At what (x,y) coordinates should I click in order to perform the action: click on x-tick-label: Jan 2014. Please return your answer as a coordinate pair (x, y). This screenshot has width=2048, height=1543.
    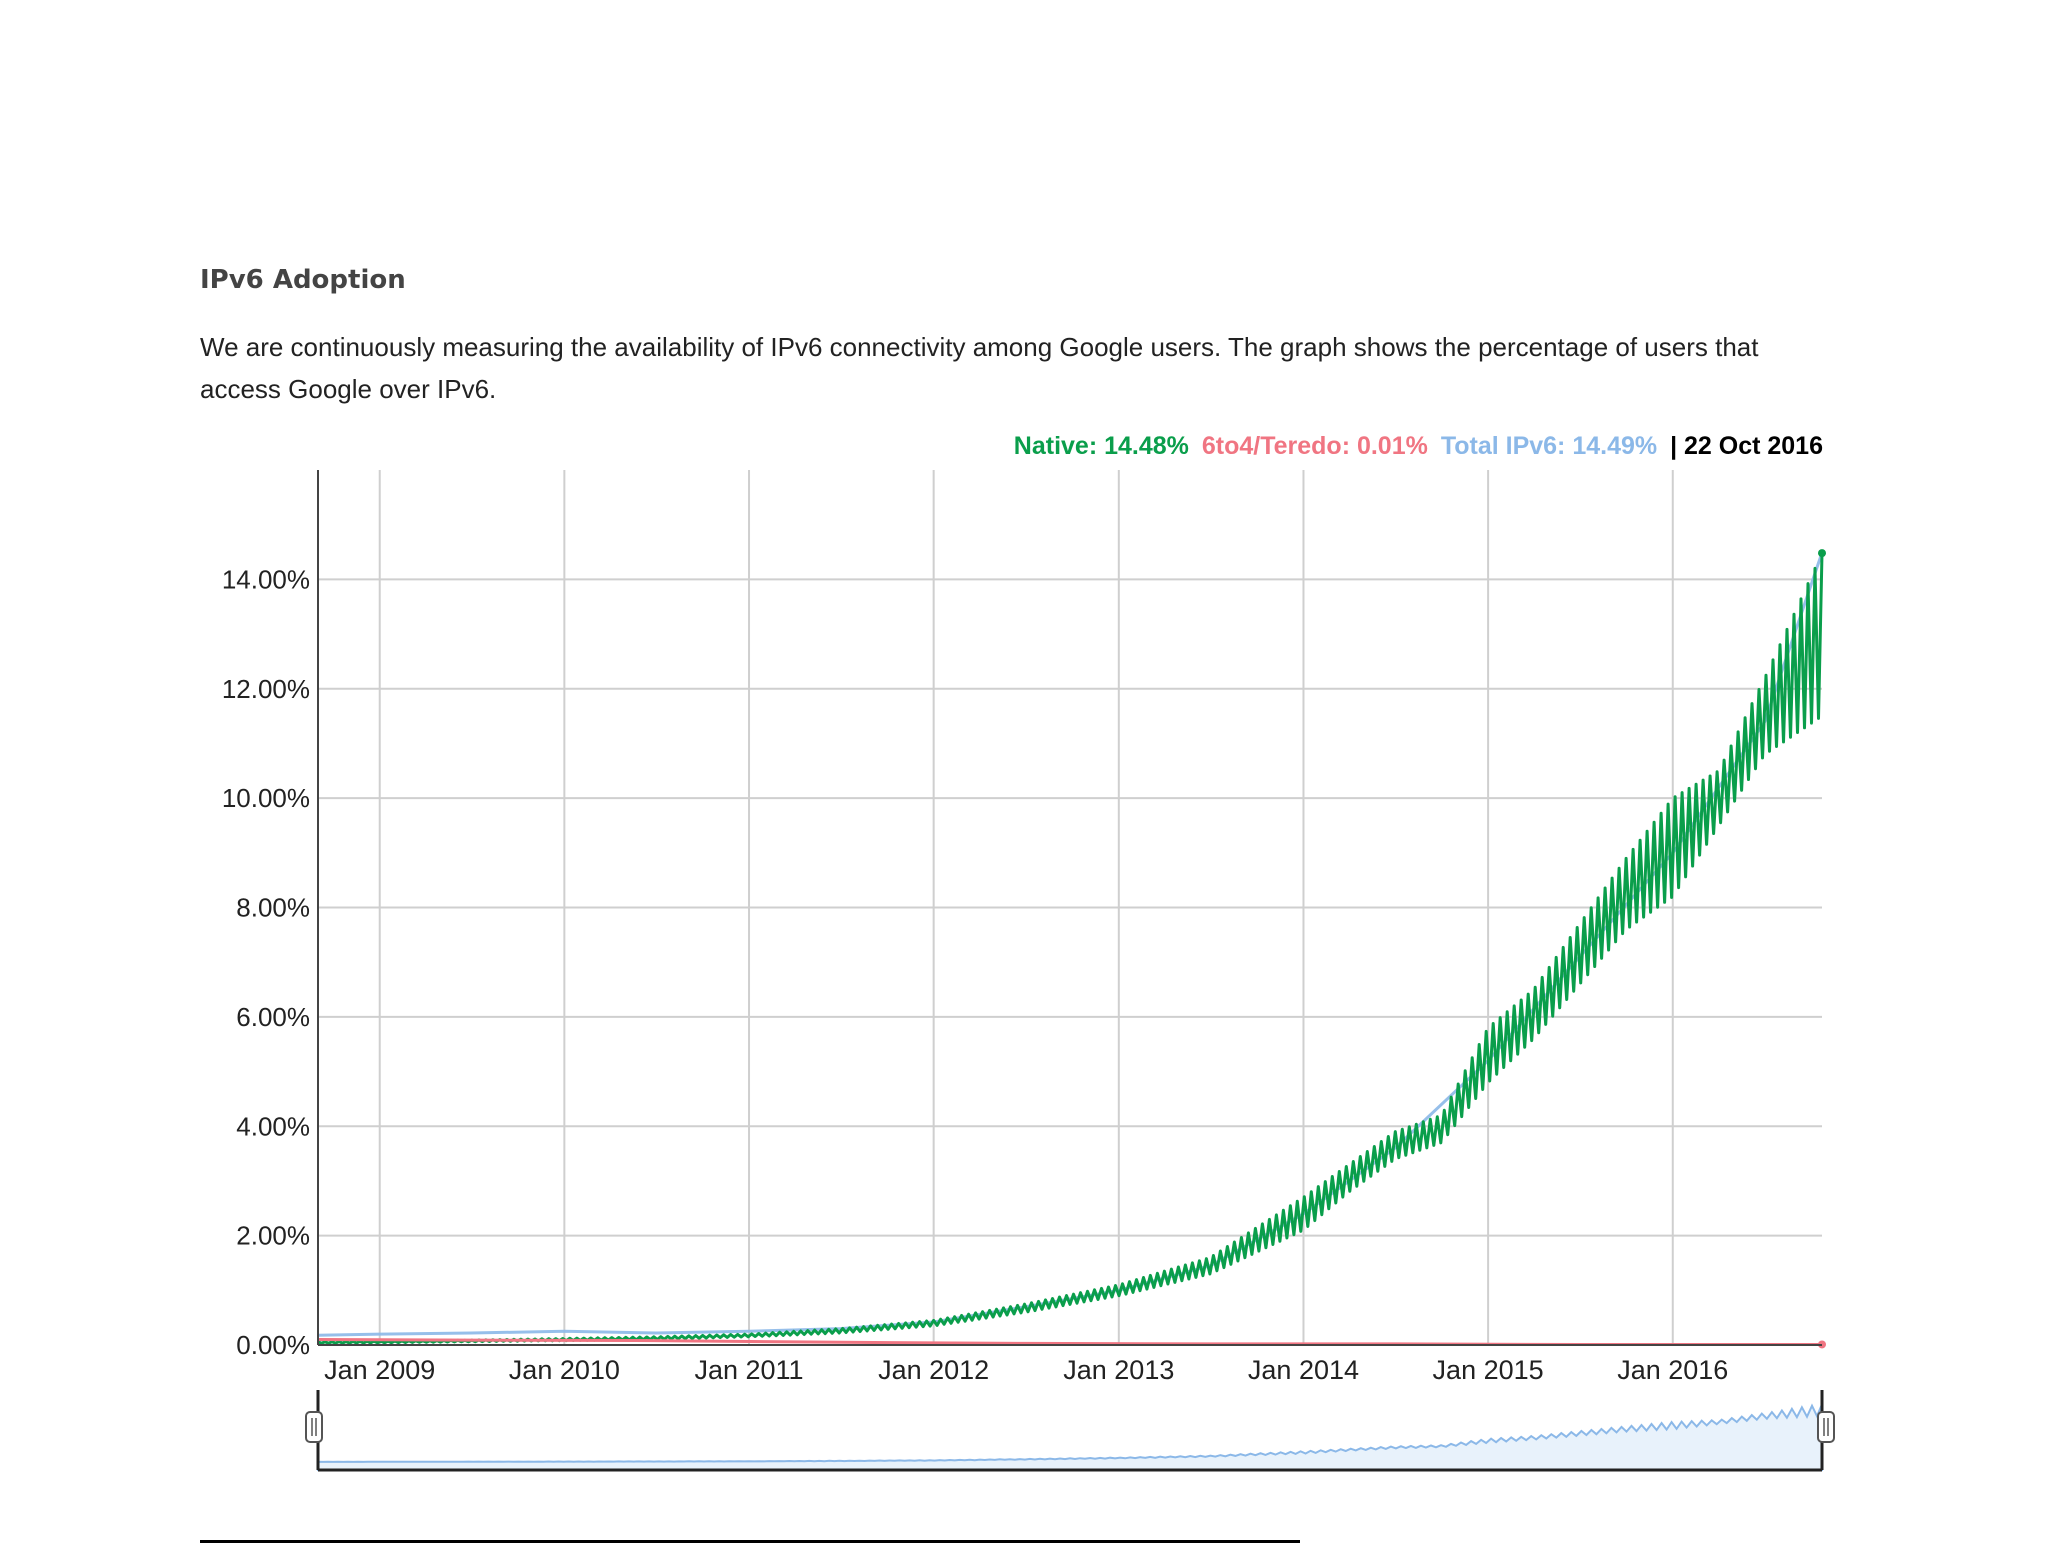
    Looking at the image, I should click on (1303, 1370).